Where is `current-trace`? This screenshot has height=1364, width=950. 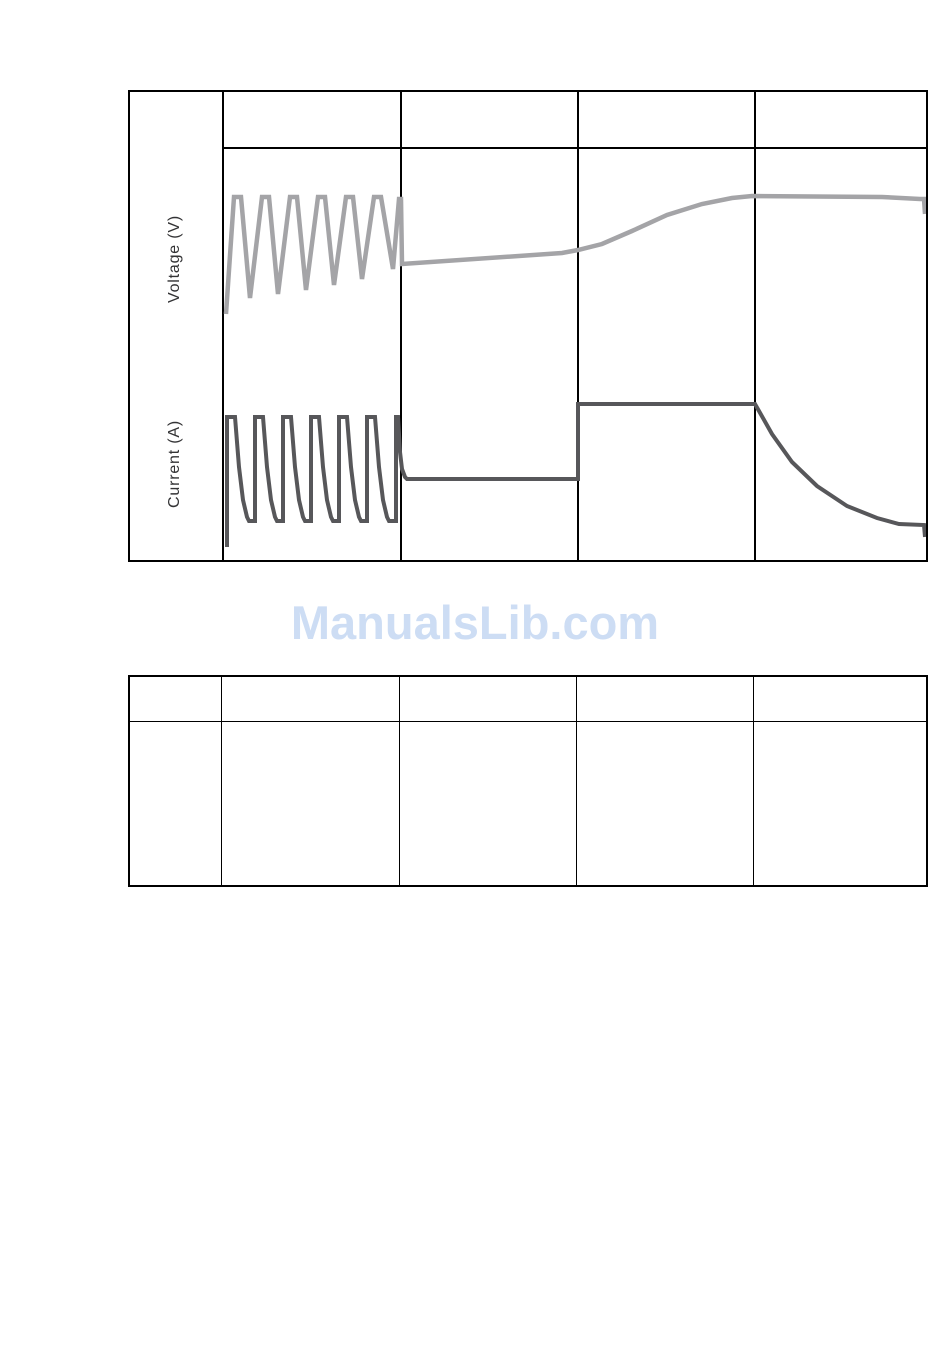 current-trace is located at coordinates (575, 474).